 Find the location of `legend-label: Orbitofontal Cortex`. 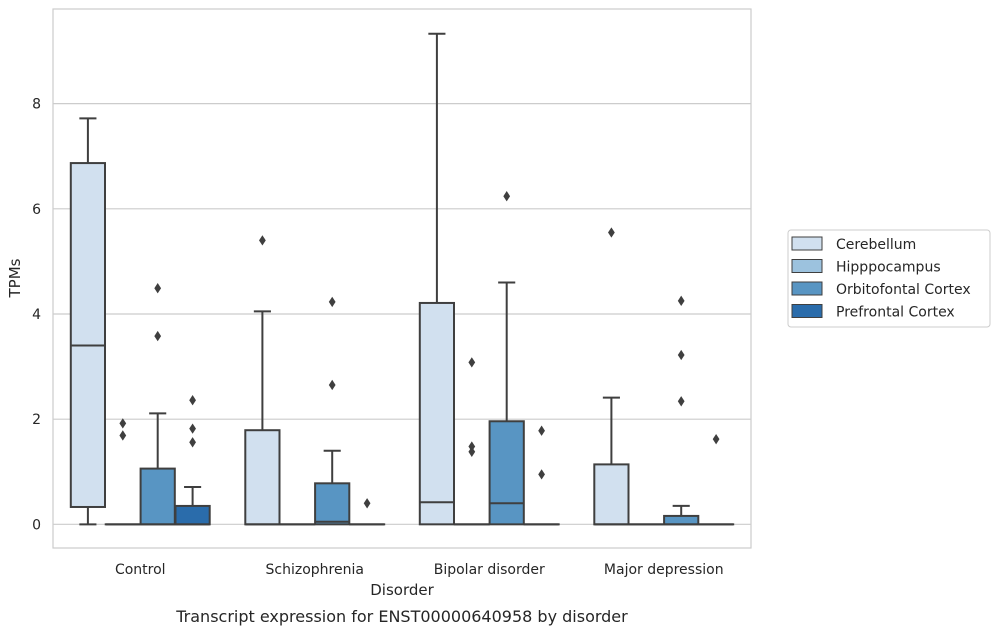

legend-label: Orbitofontal Cortex is located at coordinates (903, 290).